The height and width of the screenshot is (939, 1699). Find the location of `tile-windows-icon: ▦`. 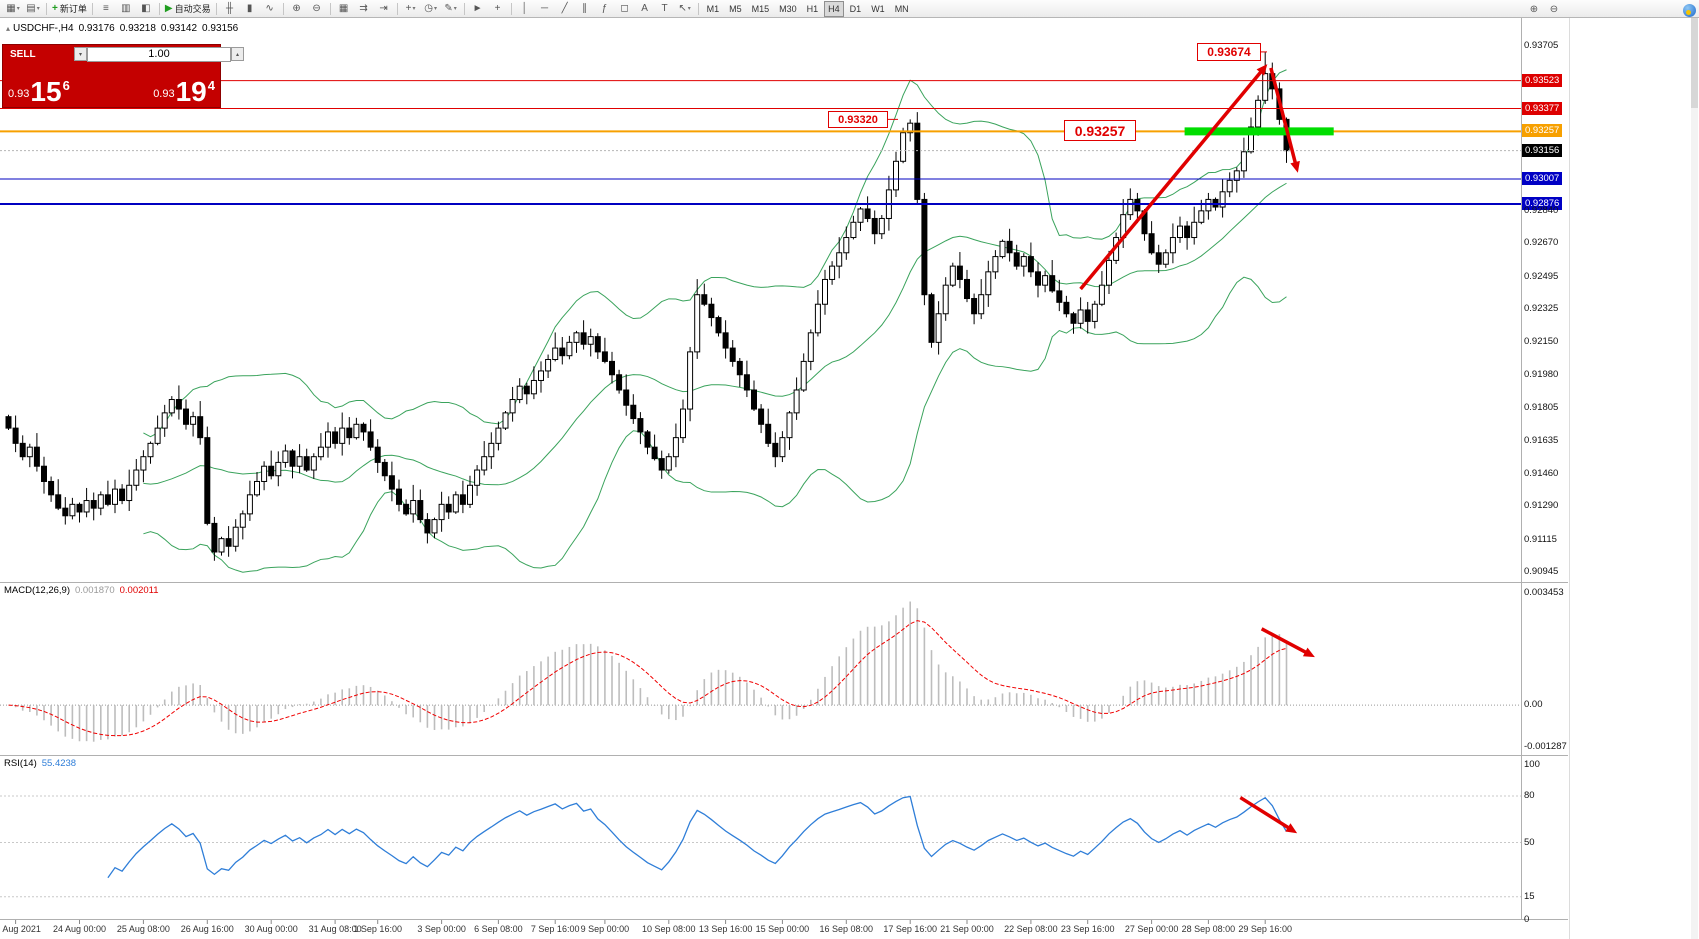

tile-windows-icon: ▦ is located at coordinates (344, 8).